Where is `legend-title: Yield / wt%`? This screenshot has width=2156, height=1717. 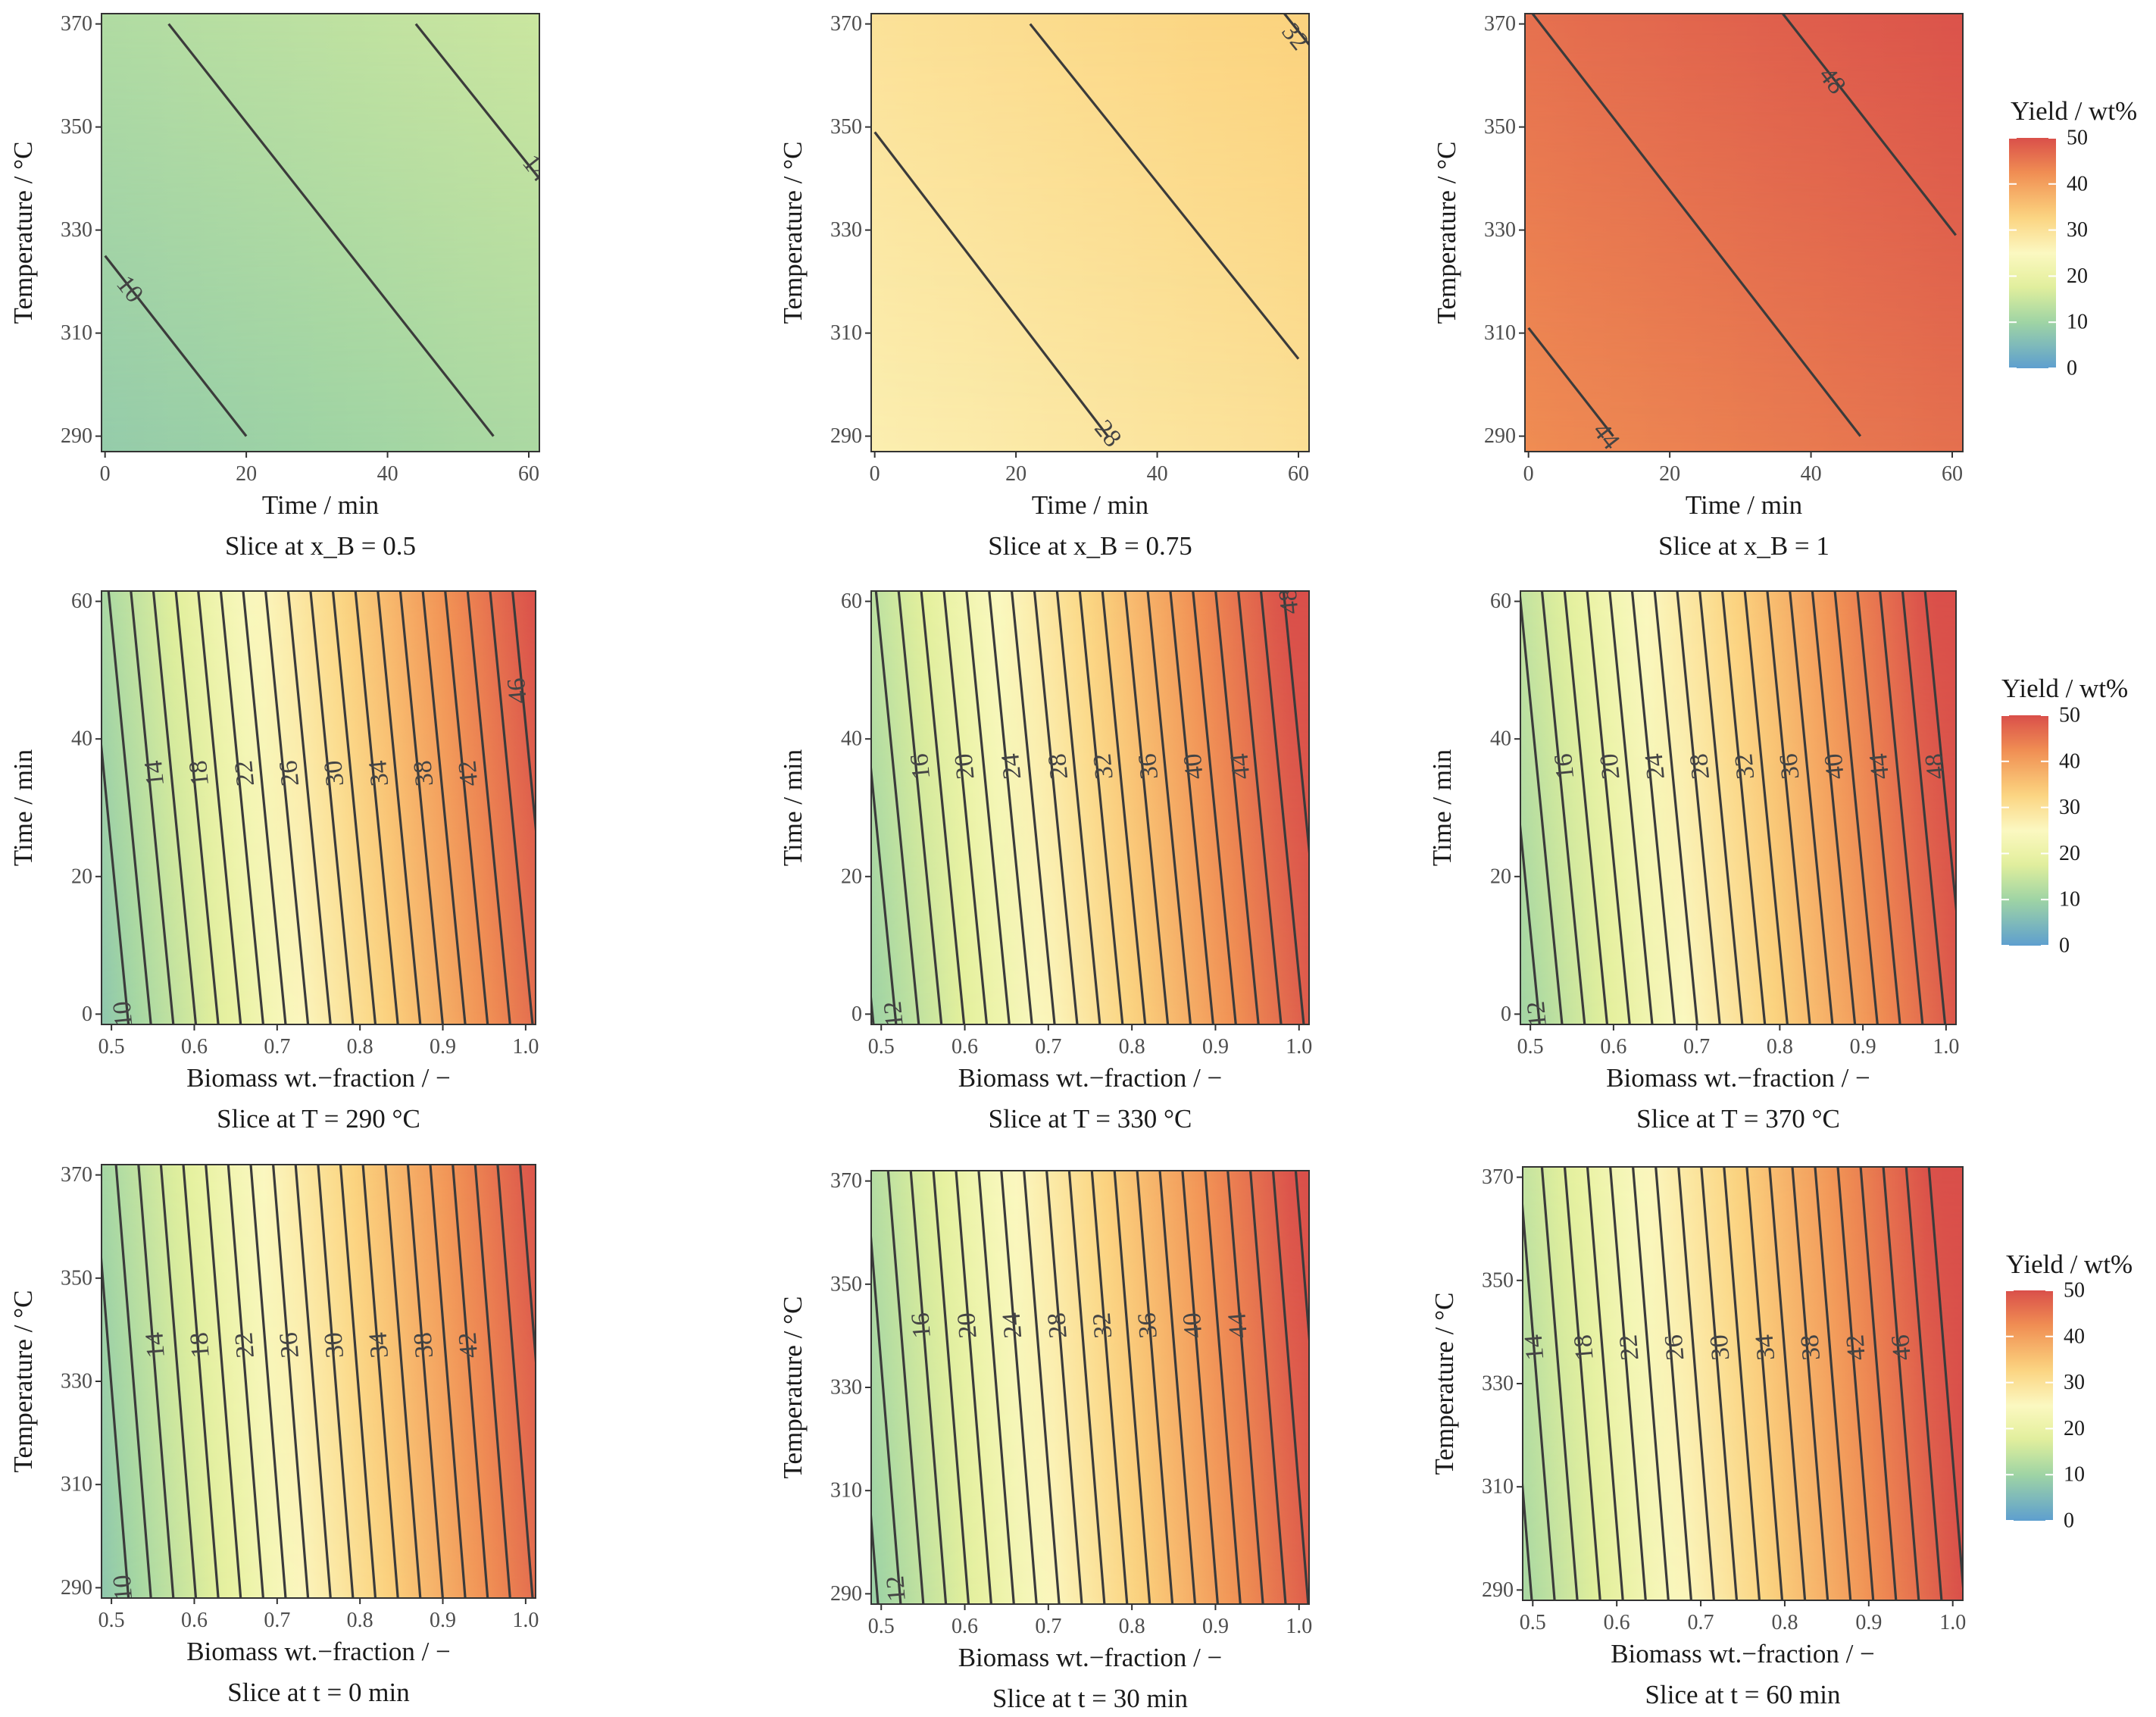
legend-title: Yield / wt% is located at coordinates (2064, 689).